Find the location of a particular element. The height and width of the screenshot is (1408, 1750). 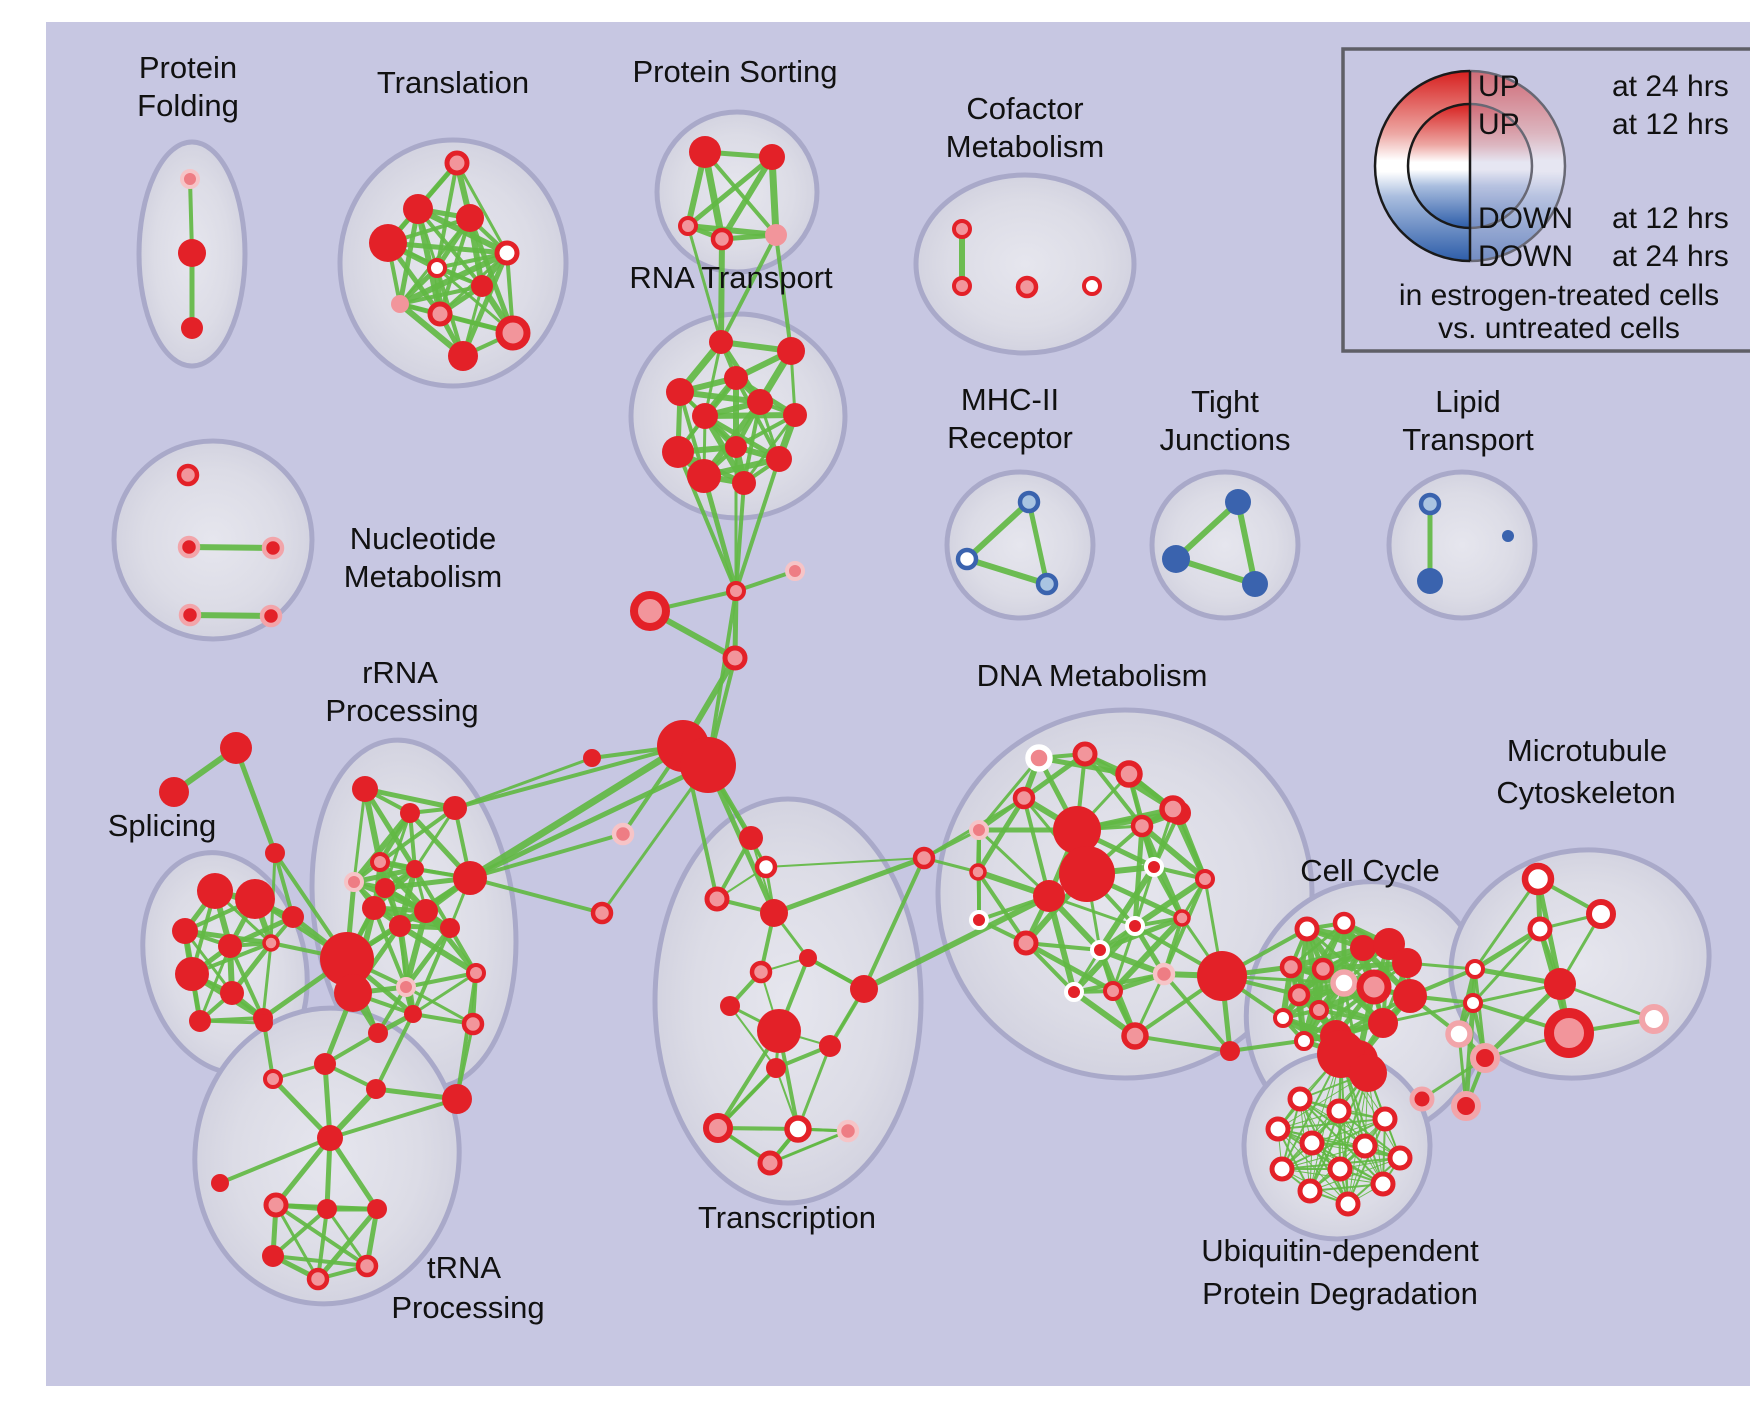

legend-caption: in estrogen-treated cells is located at coordinates (1559, 295).